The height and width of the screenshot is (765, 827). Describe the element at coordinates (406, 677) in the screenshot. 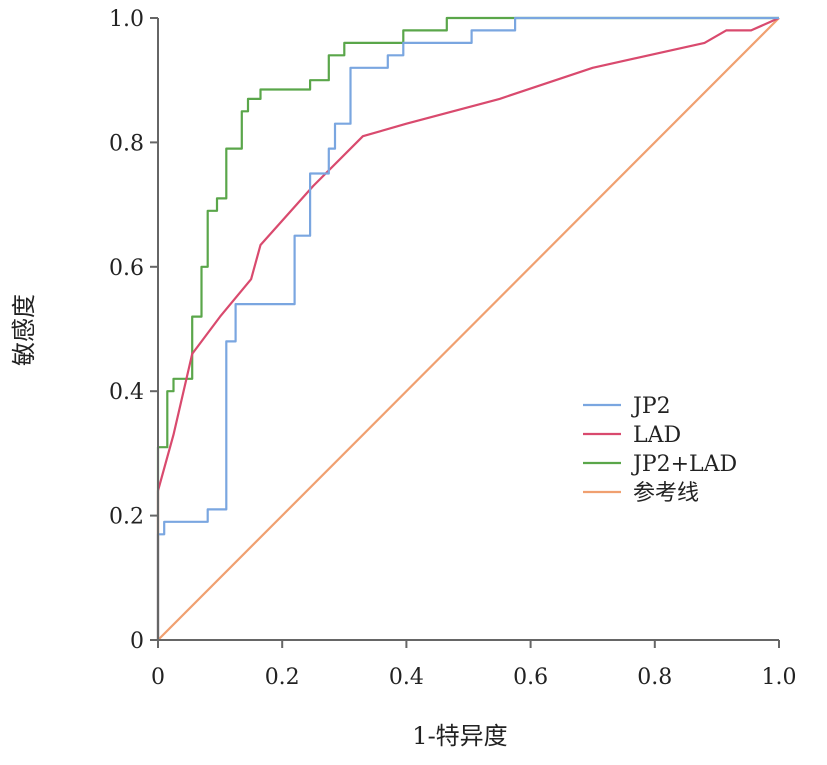

I see `x-tick-label: 0.4` at that location.